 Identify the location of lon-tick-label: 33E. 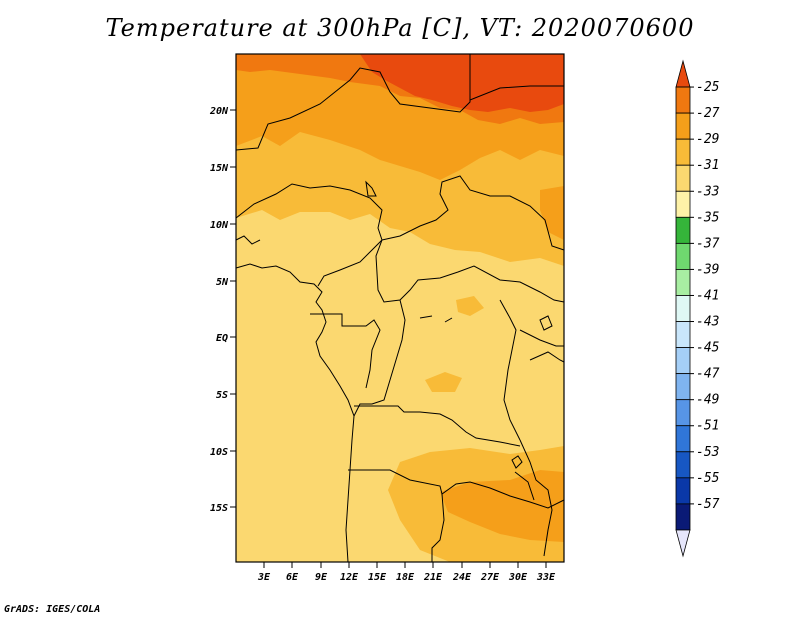
(546, 577).